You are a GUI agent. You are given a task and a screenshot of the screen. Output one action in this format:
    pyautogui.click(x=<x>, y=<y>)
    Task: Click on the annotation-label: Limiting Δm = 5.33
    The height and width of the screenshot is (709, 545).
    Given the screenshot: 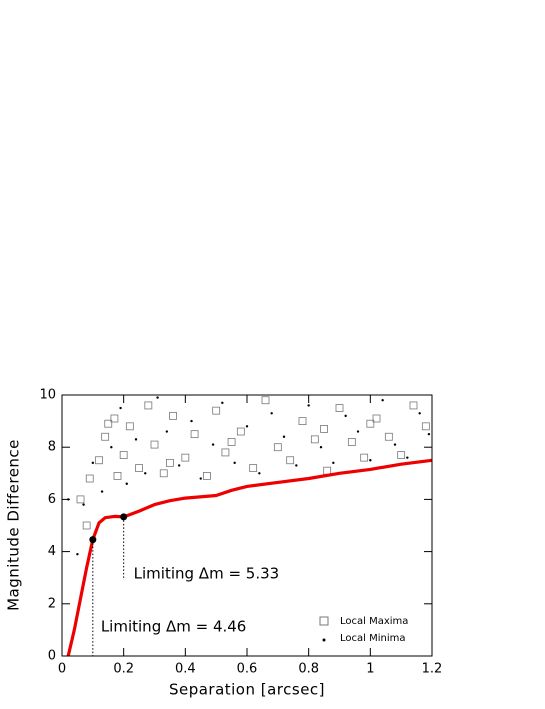 What is the action you would take?
    pyautogui.click(x=207, y=574)
    